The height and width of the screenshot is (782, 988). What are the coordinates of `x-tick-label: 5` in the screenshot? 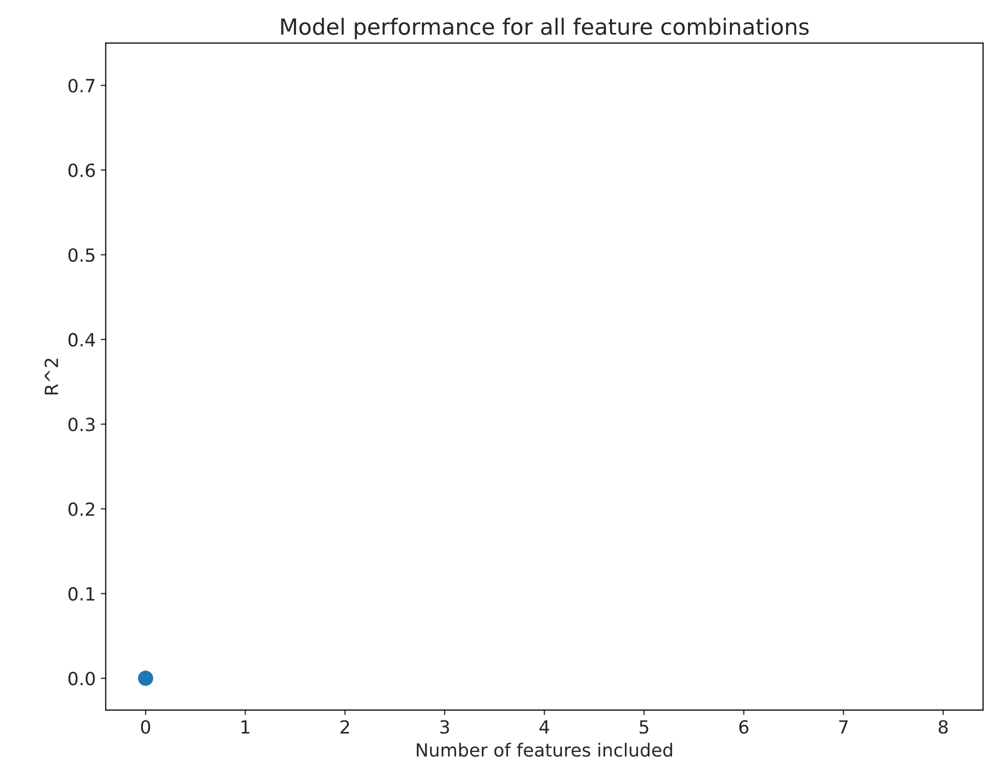 It's located at (644, 727).